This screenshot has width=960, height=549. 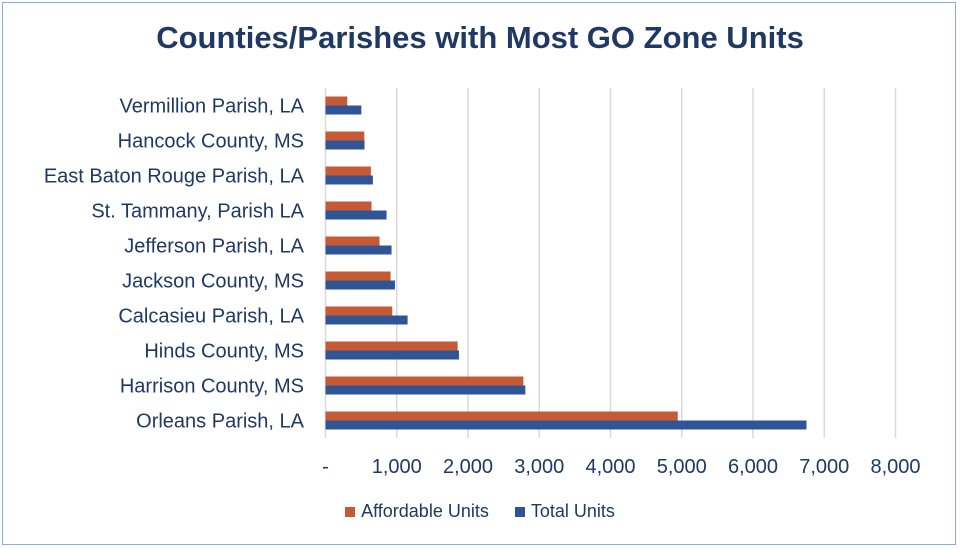 I want to click on x-tick-label: 6,000, so click(x=753, y=467).